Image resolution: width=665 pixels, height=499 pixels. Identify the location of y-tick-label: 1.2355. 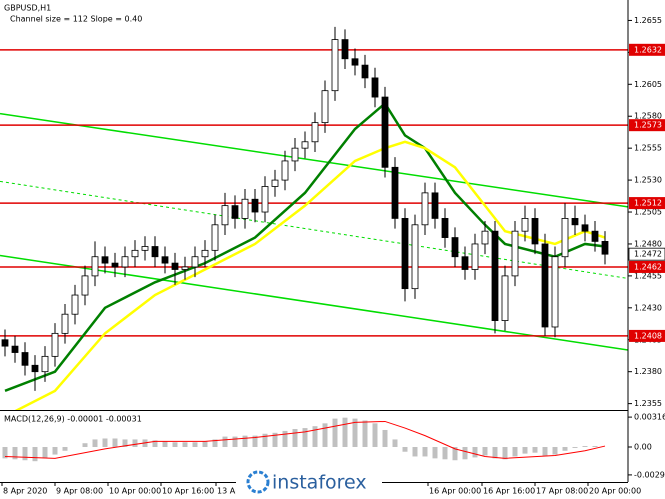
(648, 403).